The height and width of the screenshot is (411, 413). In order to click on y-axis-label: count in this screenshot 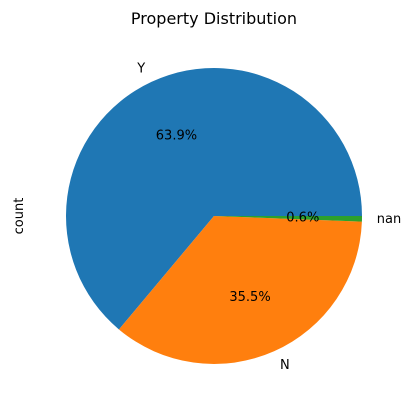, I will do `click(19, 216)`.